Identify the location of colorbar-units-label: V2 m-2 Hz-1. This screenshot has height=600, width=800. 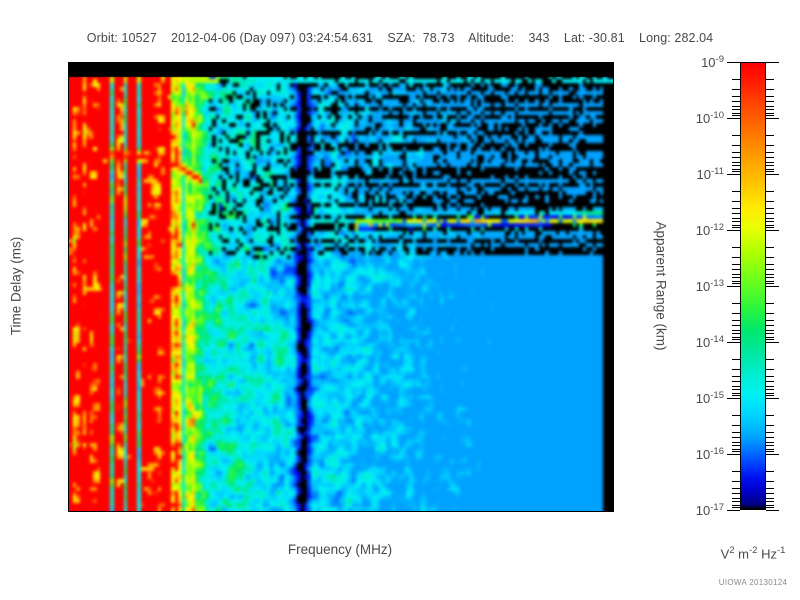
(753, 553).